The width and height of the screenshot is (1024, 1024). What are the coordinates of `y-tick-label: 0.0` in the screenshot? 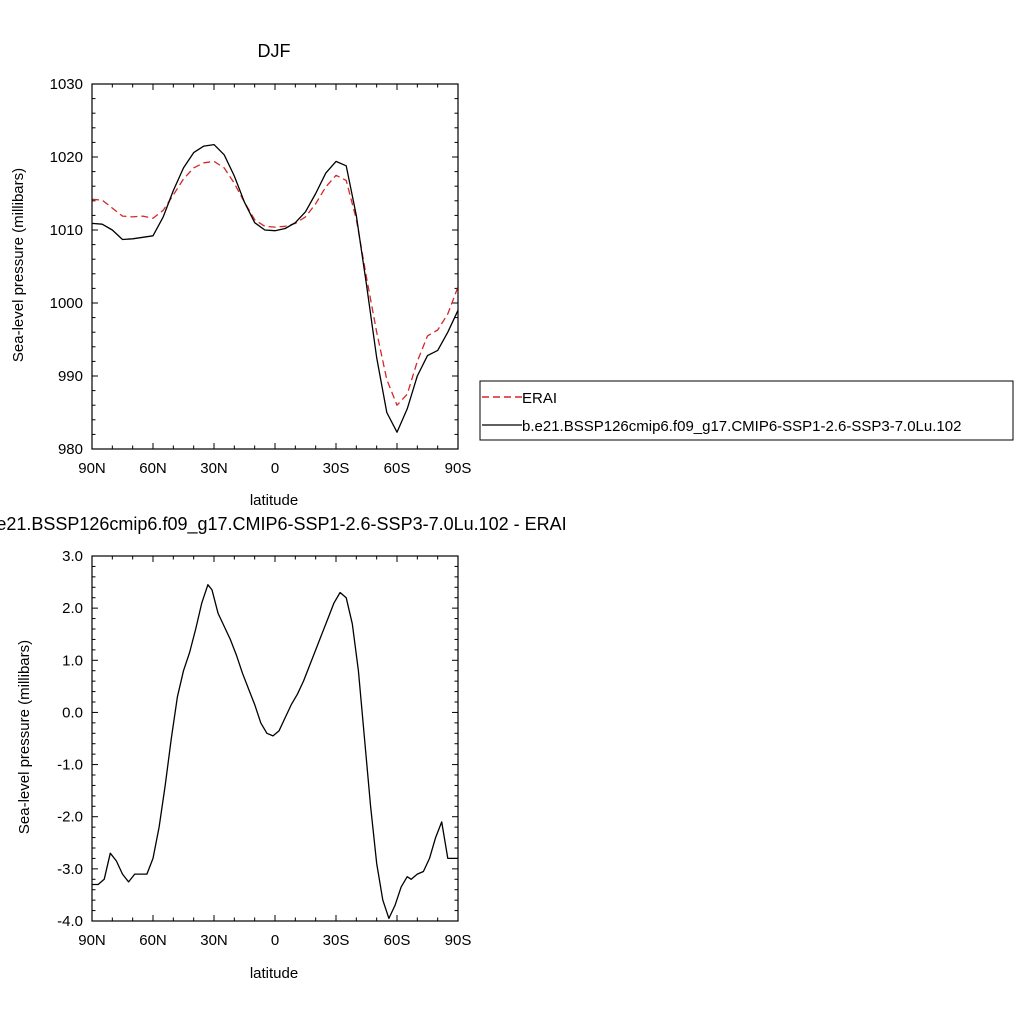 It's located at (72, 712).